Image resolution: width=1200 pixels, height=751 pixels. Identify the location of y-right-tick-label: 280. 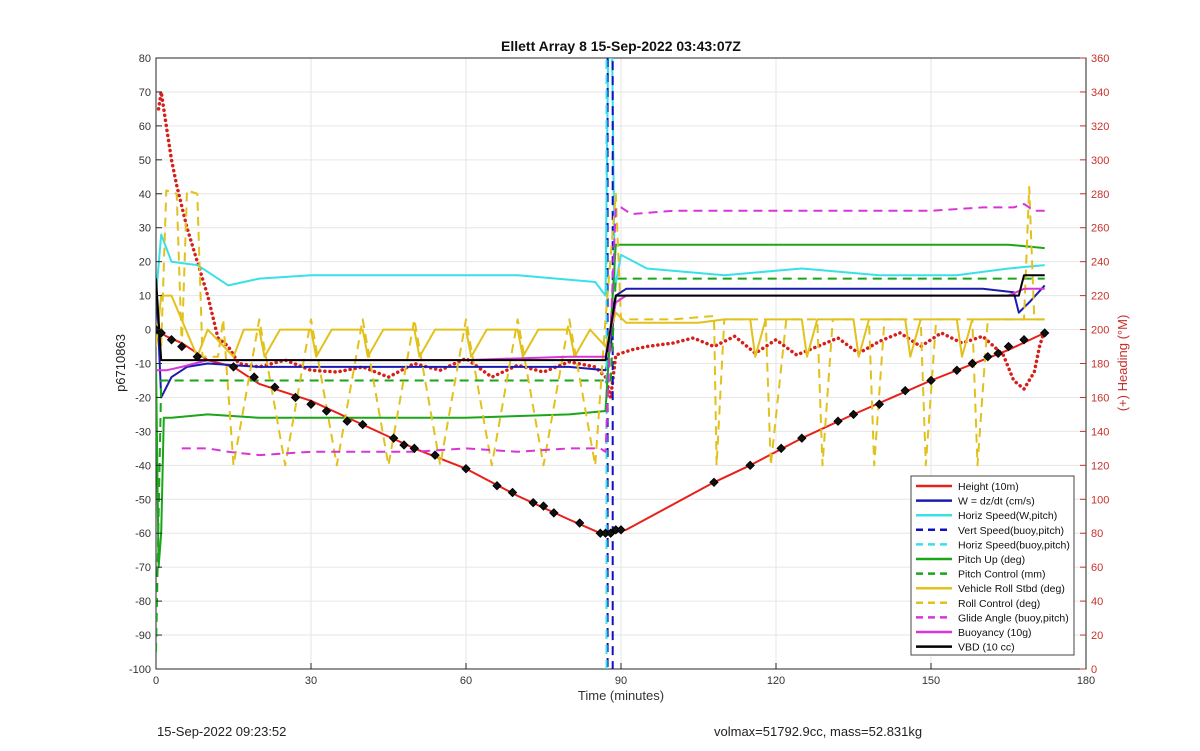
(1100, 195).